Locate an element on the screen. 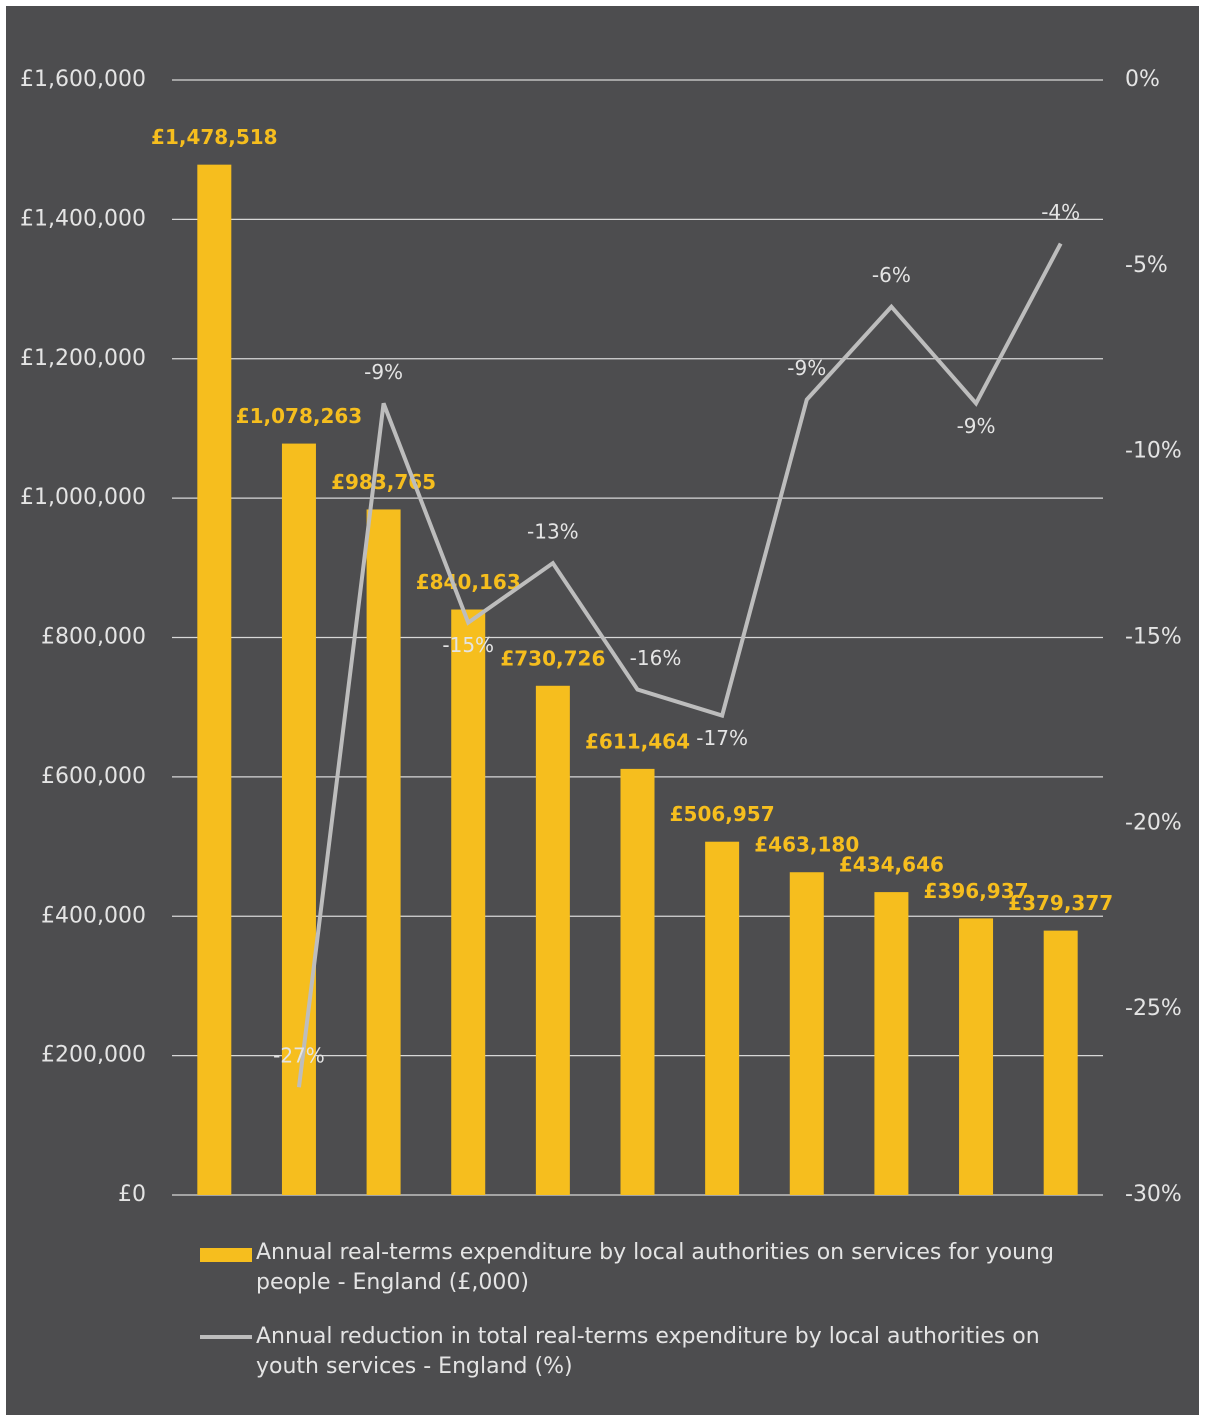 This screenshot has width=1205, height=1421. y-tick-label: £0 is located at coordinates (132, 1194).